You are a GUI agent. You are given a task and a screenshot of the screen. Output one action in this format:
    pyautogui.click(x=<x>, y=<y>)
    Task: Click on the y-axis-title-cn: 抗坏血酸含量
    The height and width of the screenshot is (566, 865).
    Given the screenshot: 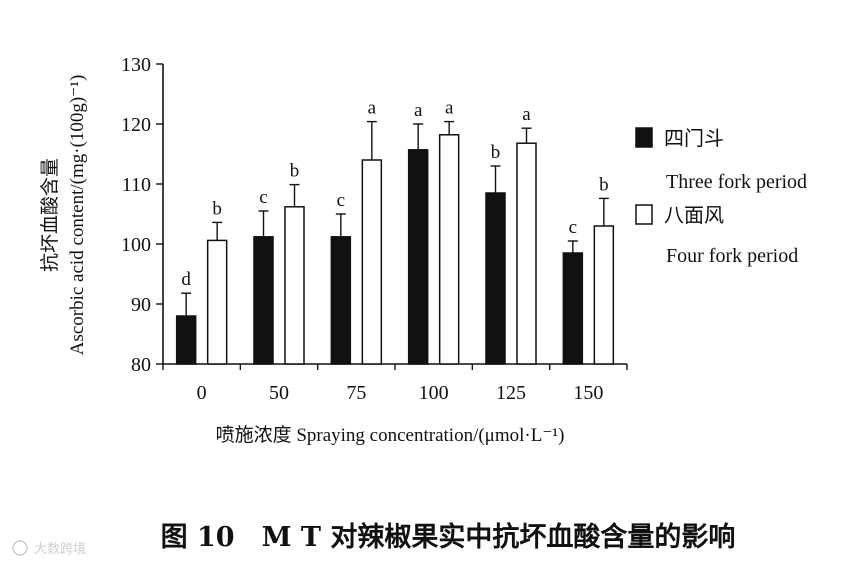 What is the action you would take?
    pyautogui.click(x=50, y=215)
    